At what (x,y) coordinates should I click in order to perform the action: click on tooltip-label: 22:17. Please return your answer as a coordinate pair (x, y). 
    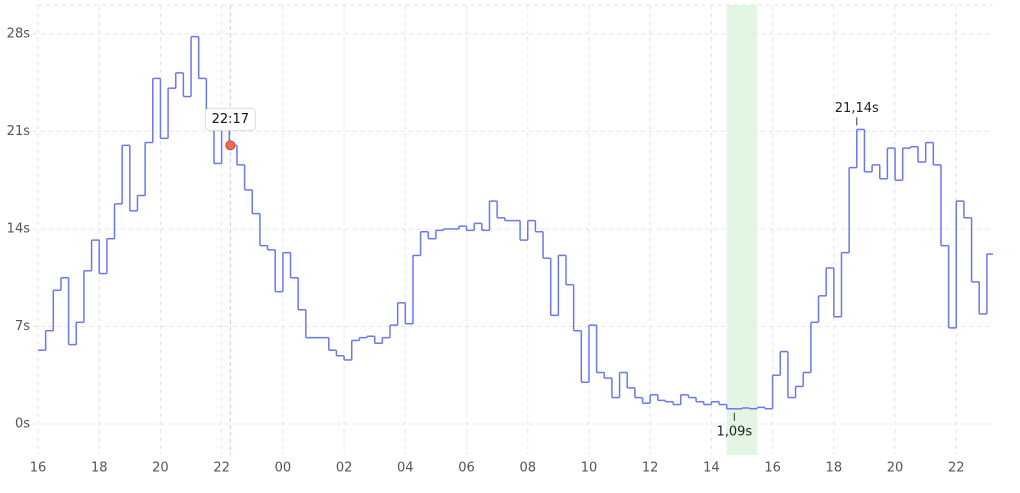
    Looking at the image, I should click on (230, 119).